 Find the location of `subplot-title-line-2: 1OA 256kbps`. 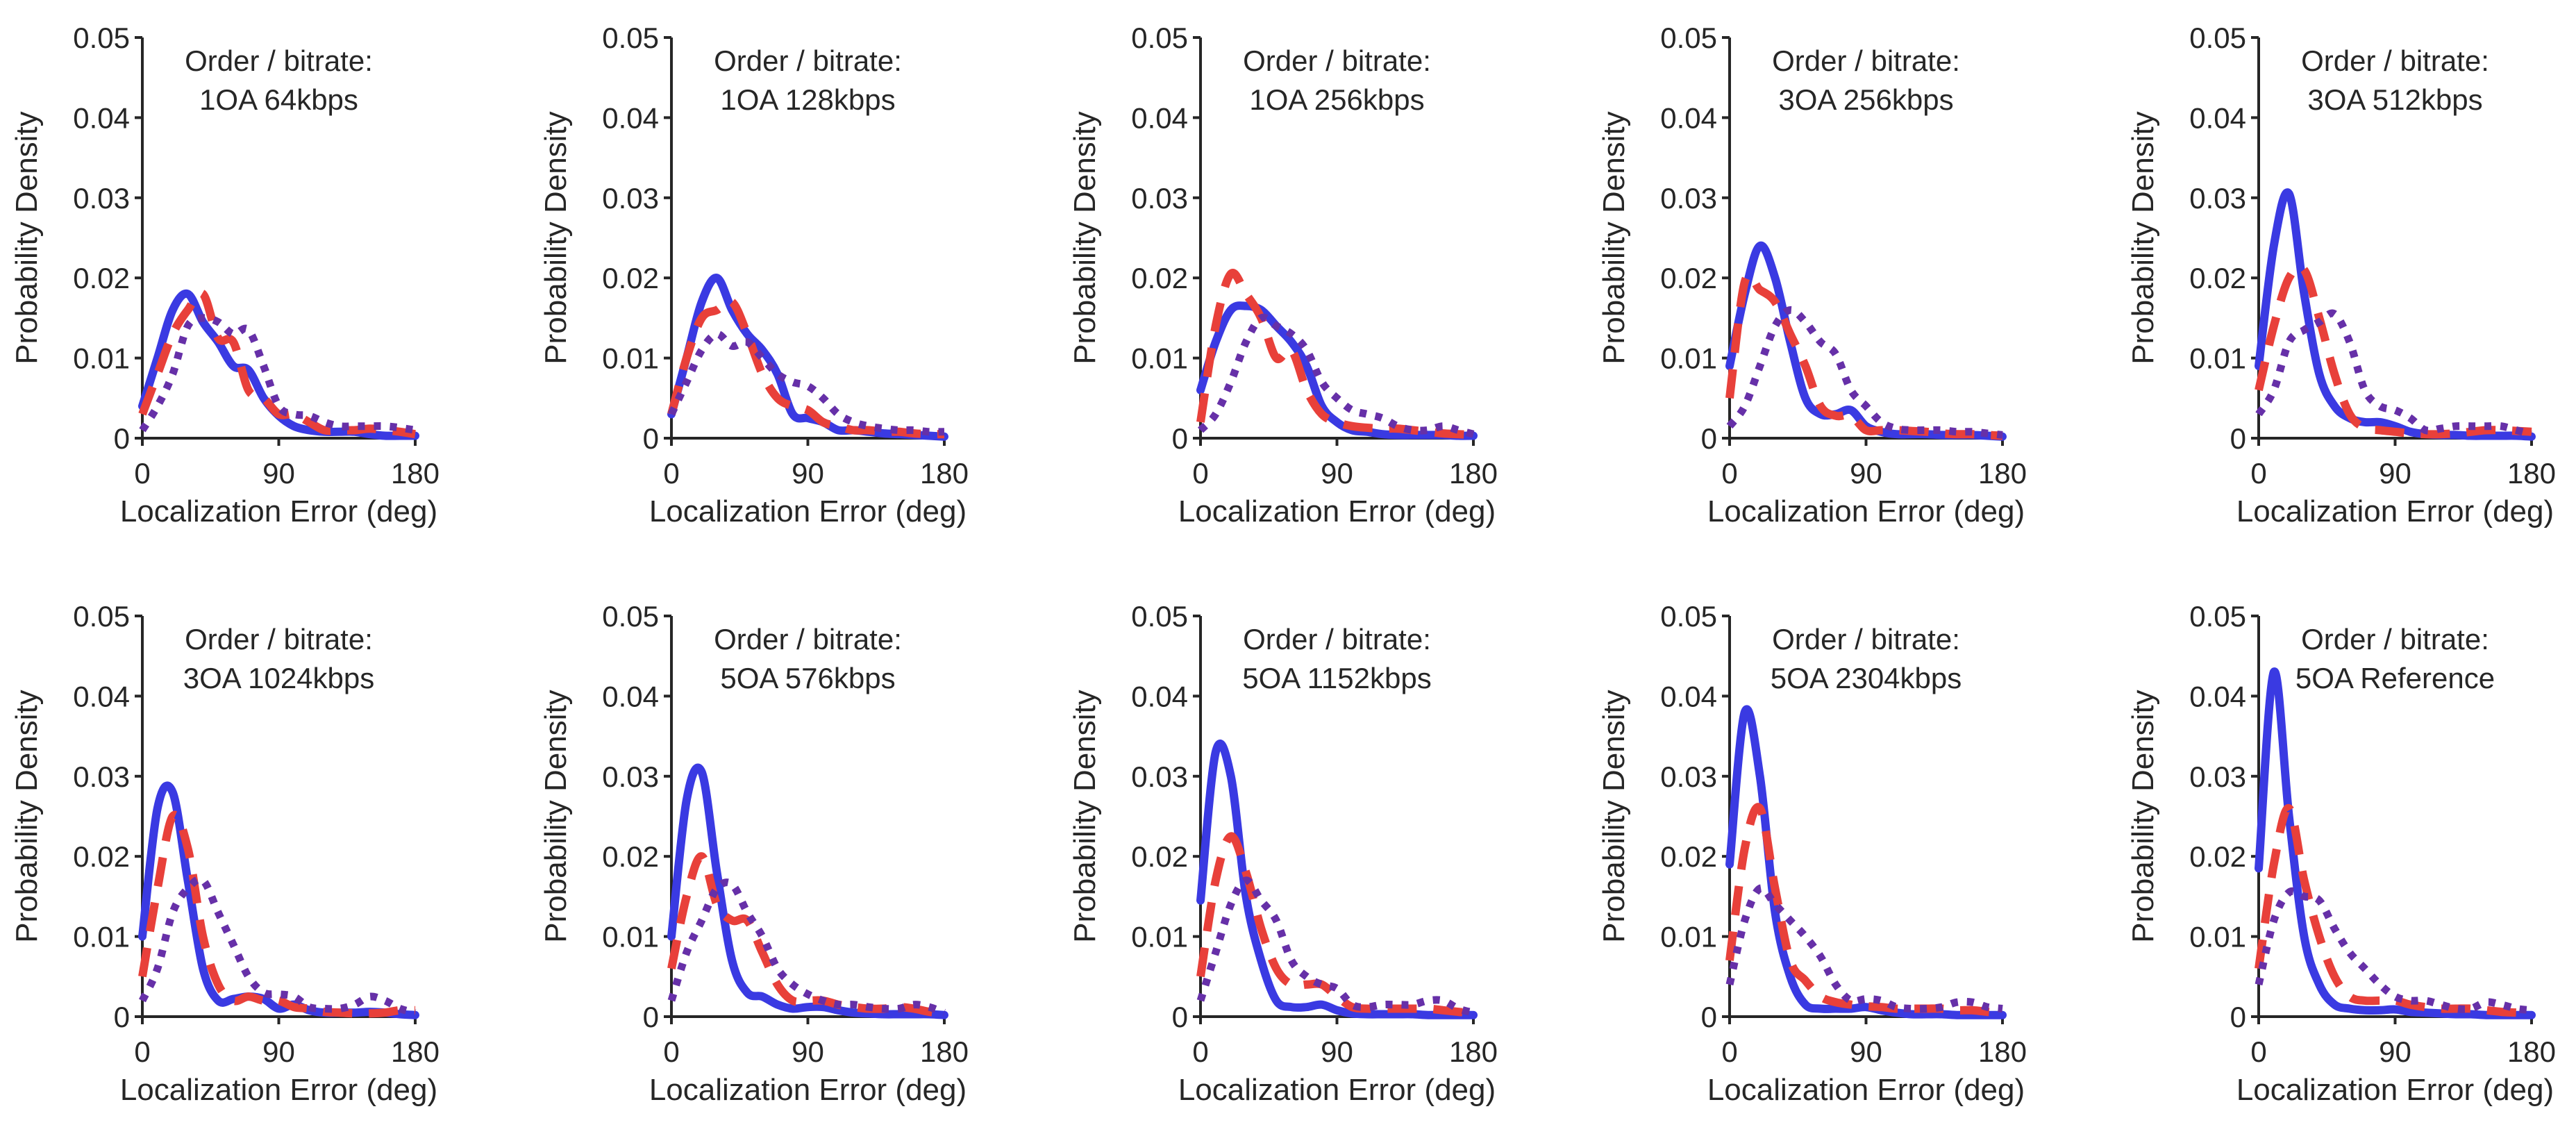

subplot-title-line-2: 1OA 256kbps is located at coordinates (1336, 99).